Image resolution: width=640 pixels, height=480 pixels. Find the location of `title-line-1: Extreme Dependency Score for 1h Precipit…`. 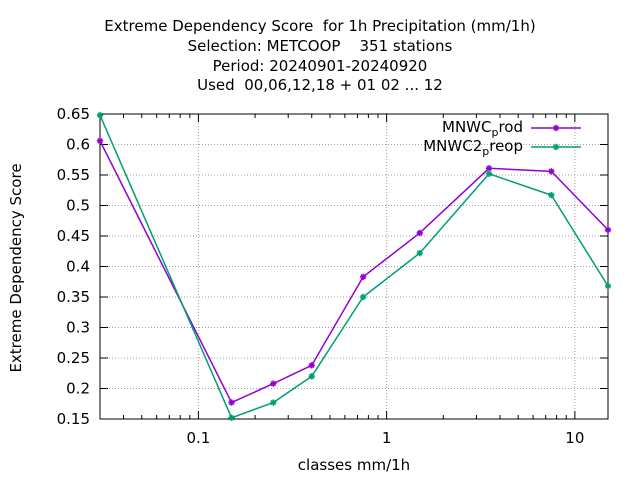

title-line-1: Extreme Dependency Score for 1h Precipit… is located at coordinates (320, 26).